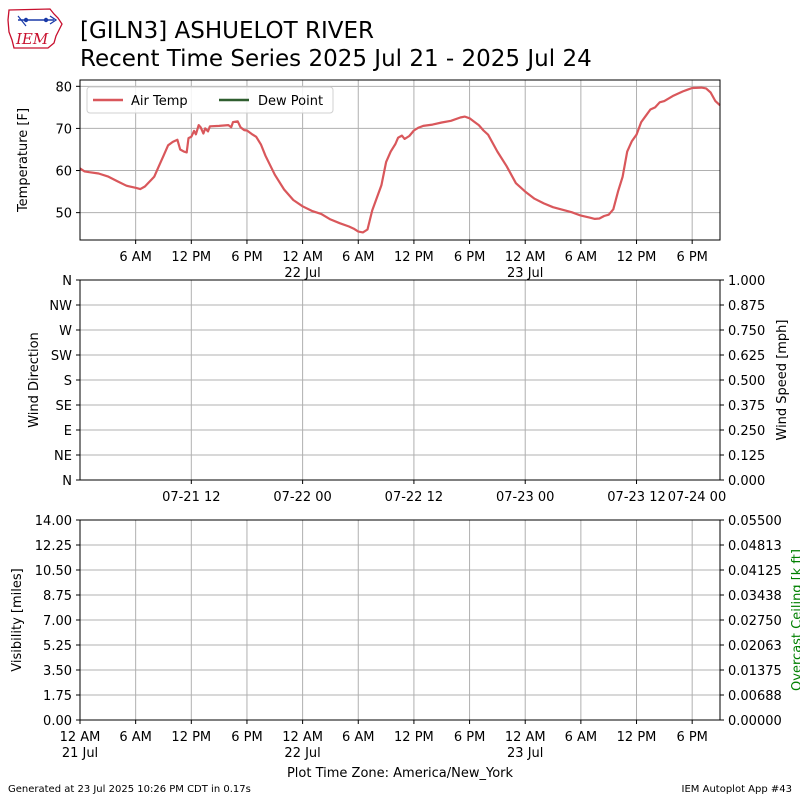  What do you see at coordinates (210, 100) in the screenshot?
I see `legend-box` at bounding box center [210, 100].